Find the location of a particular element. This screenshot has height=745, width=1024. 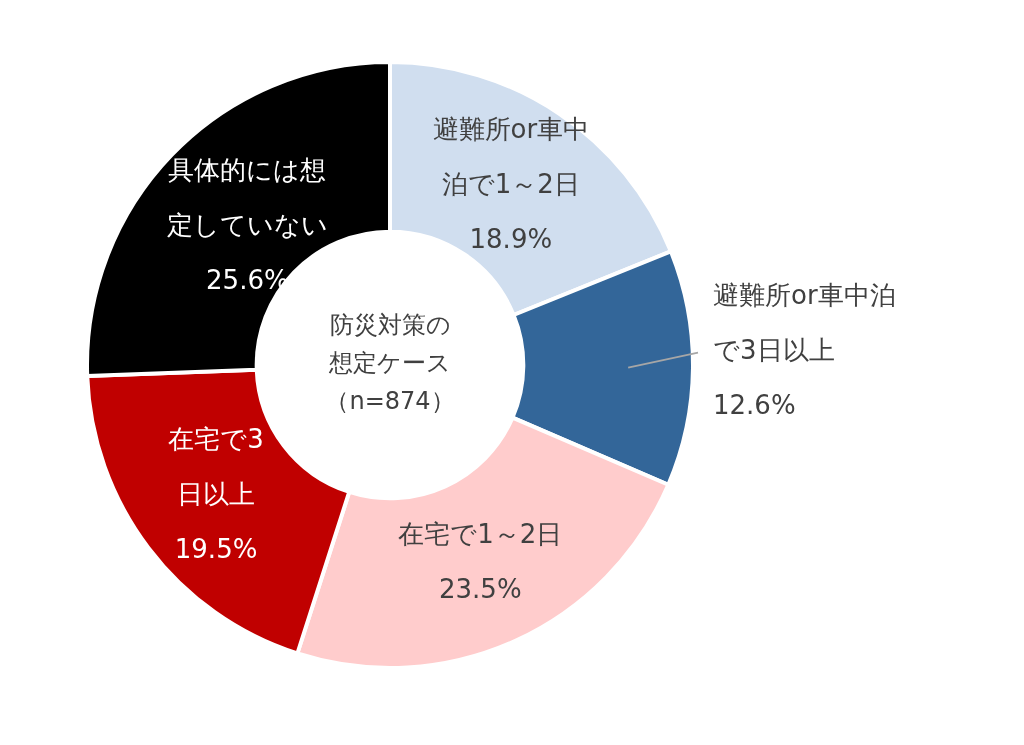

data-label: 12.6% is located at coordinates (754, 405).